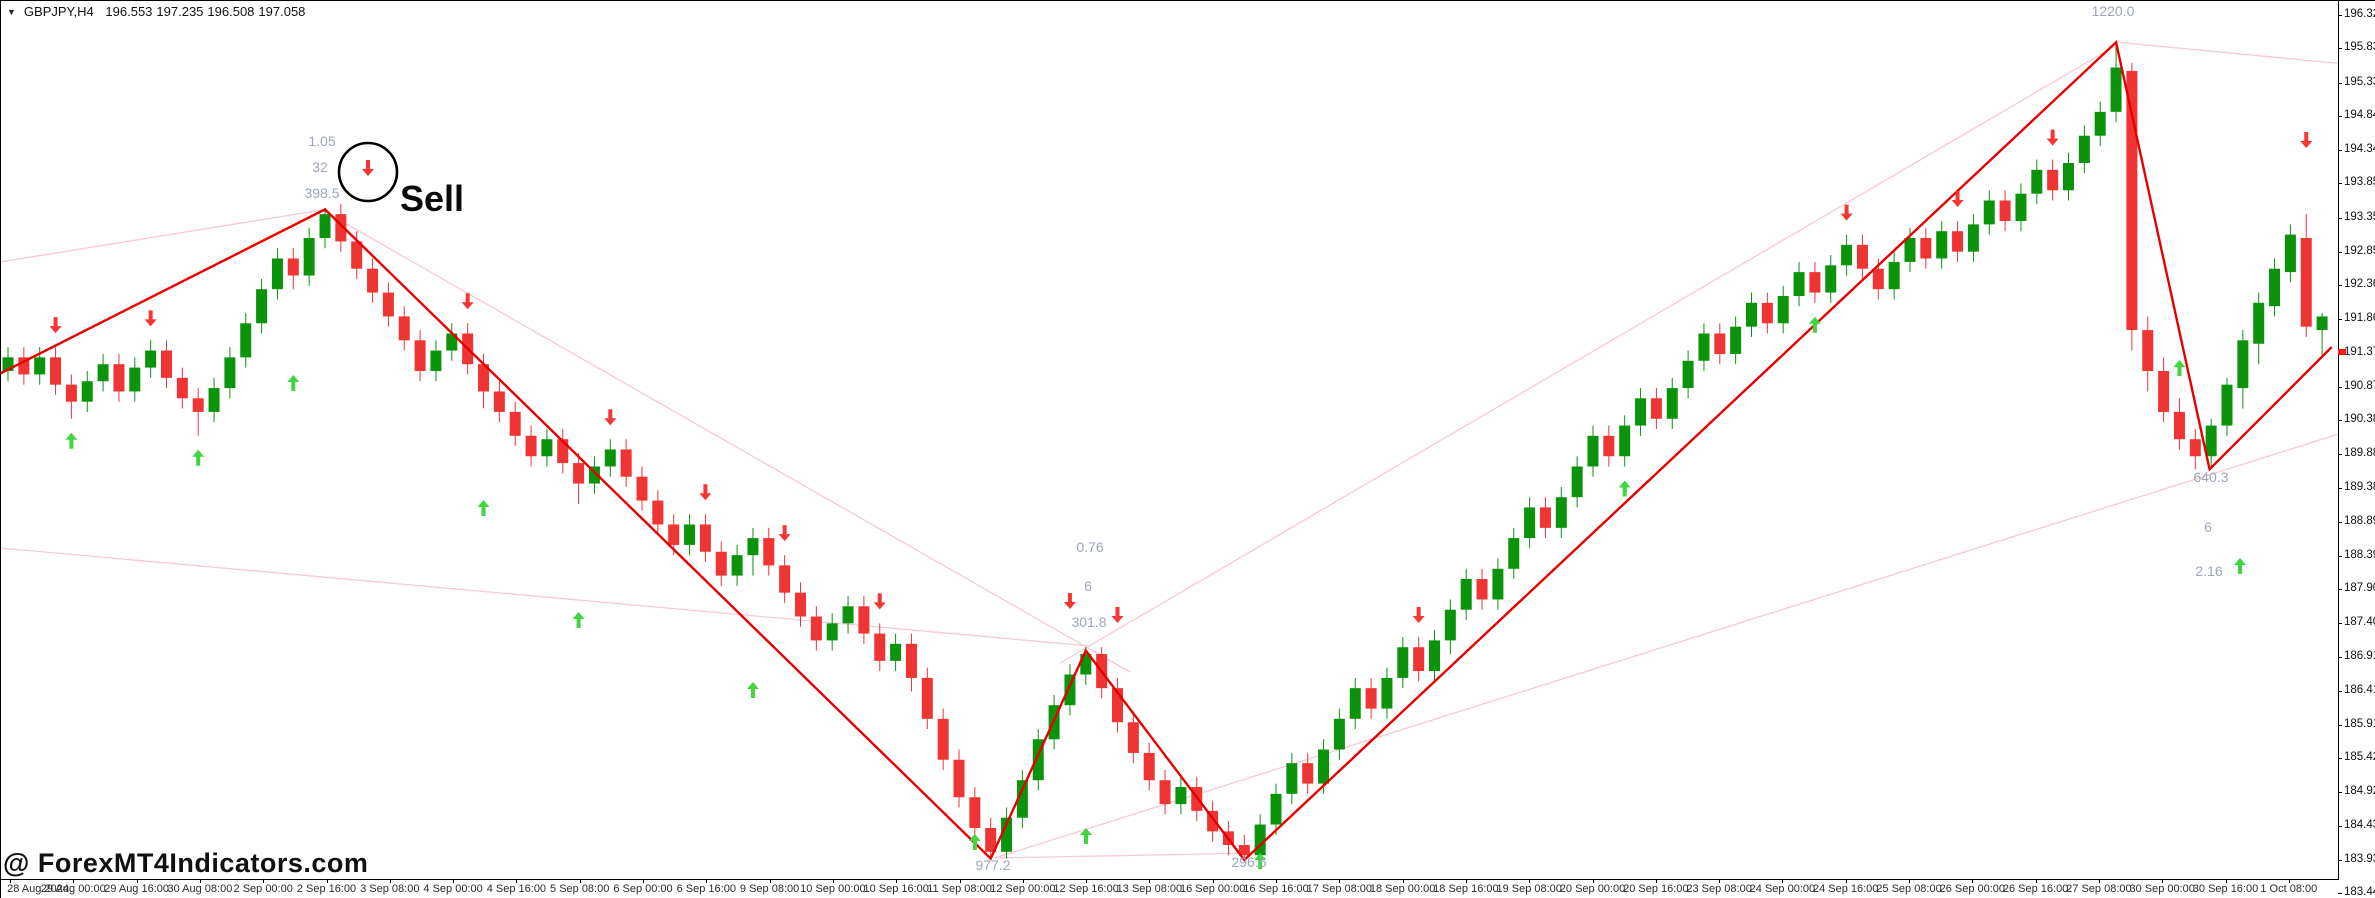 The image size is (2375, 898). Describe the element at coordinates (2359, 250) in the screenshot. I see `price-axis-label: 192.850` at that location.